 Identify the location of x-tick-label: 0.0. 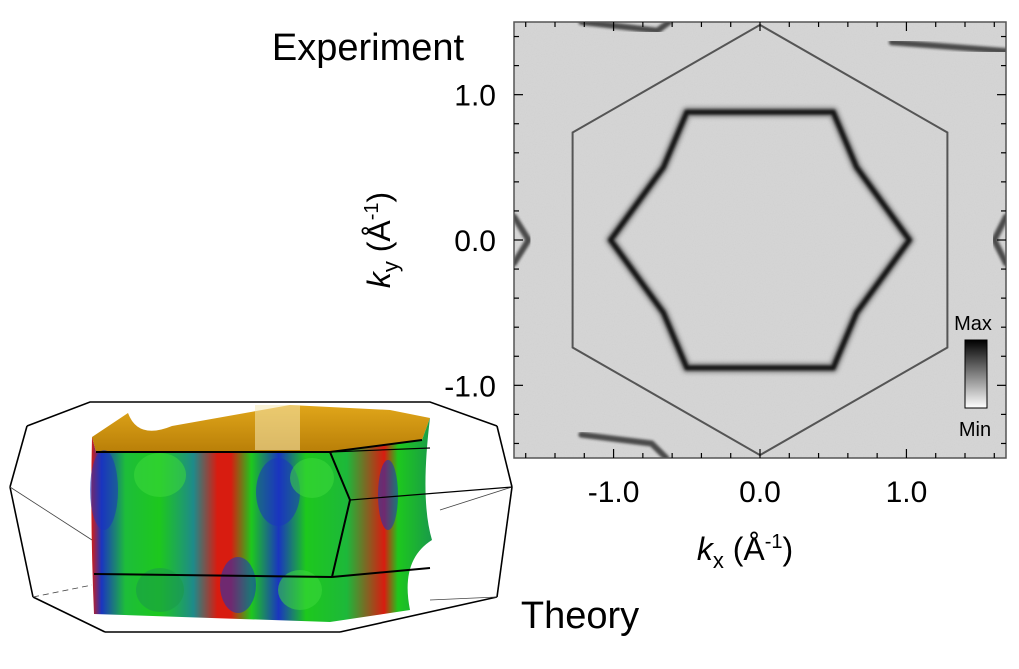
(760, 492).